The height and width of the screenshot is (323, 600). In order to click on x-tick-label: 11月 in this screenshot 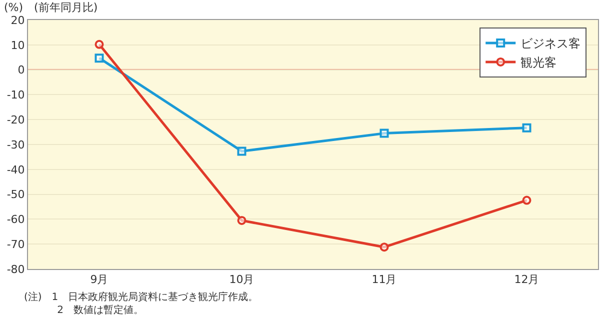, I will do `click(384, 279)`.